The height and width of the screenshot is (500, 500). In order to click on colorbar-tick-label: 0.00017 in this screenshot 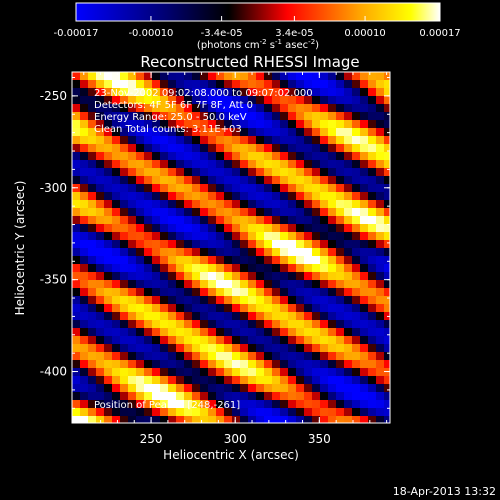, I will do `click(439, 33)`.